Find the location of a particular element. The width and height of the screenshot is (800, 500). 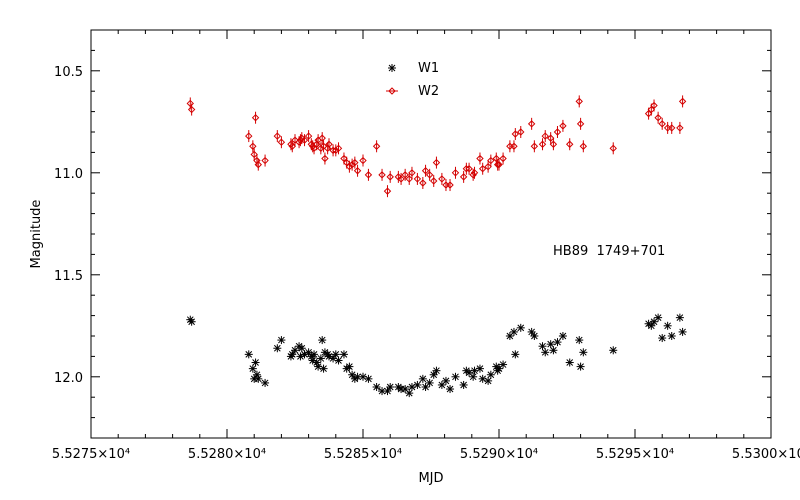

series-w1 is located at coordinates (436, 355).